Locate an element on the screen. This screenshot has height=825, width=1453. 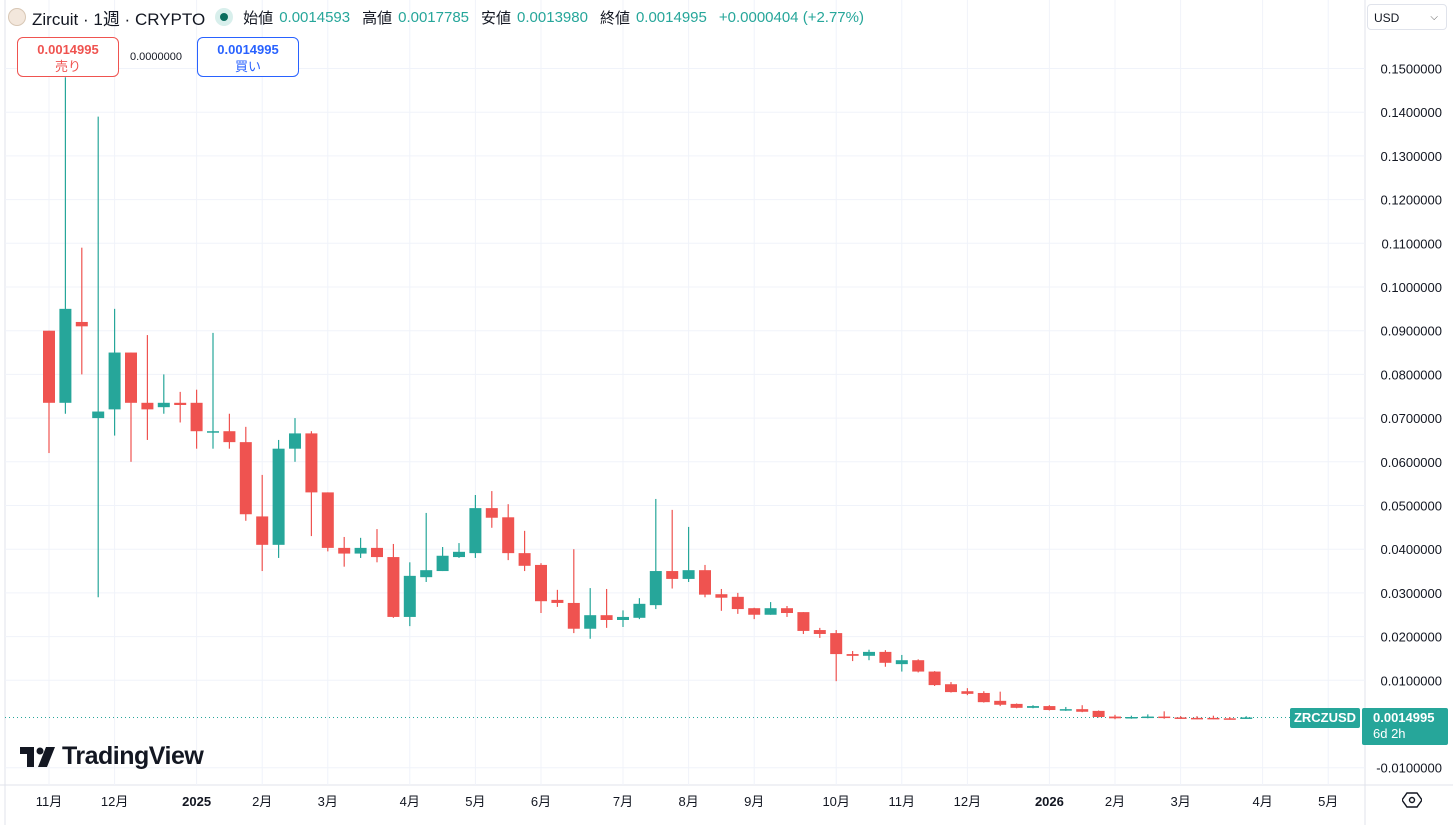
chevron-down-icon: ⌵ is located at coordinates (1434, 17).